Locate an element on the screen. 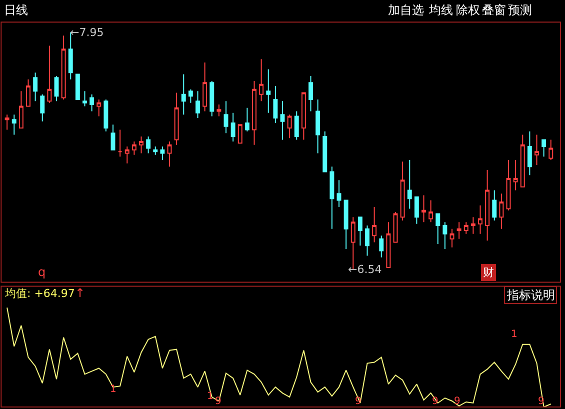 This screenshot has width=565, height=409. text: 均线 is located at coordinates (440, 10).